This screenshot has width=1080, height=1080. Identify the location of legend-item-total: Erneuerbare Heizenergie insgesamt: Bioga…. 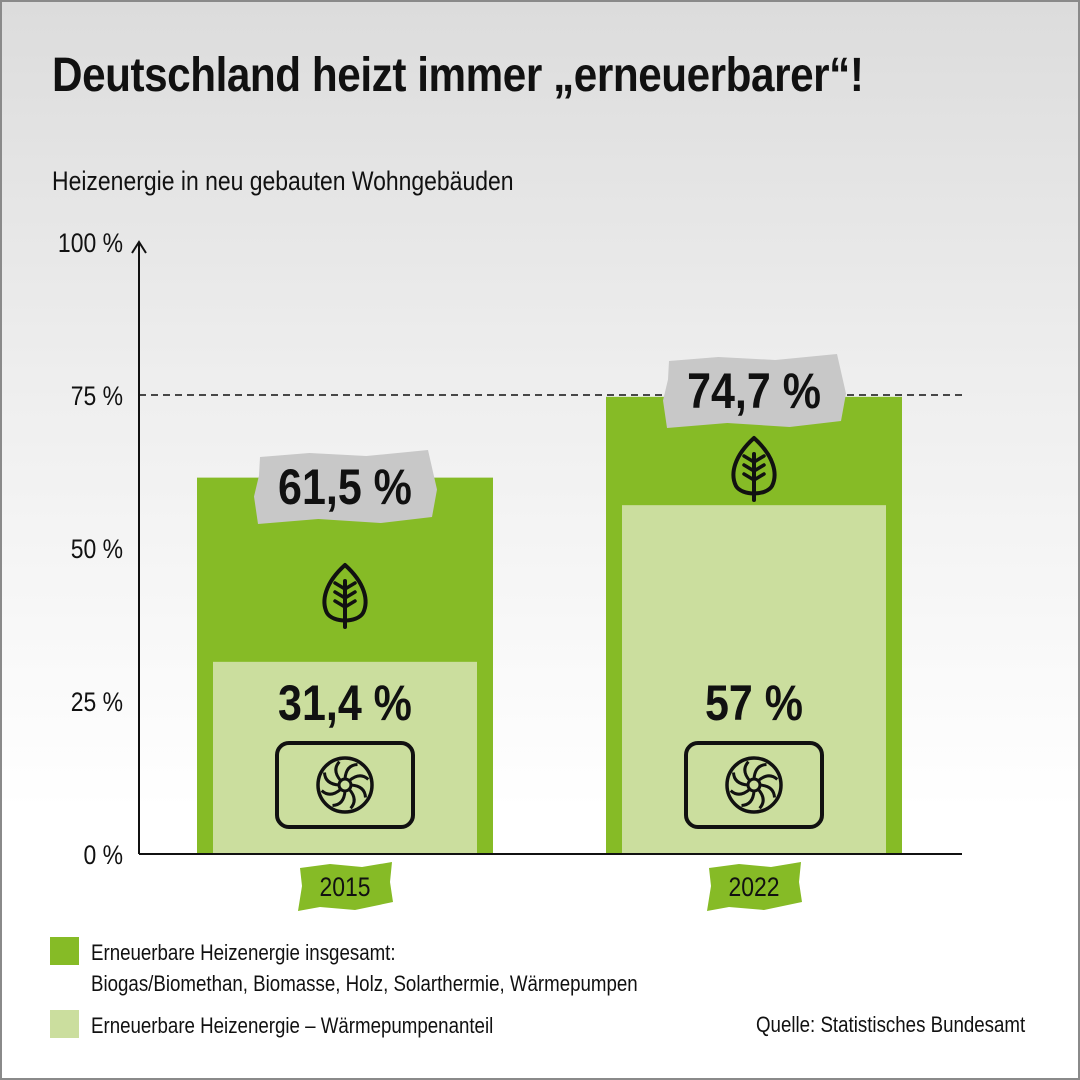
(392, 968).